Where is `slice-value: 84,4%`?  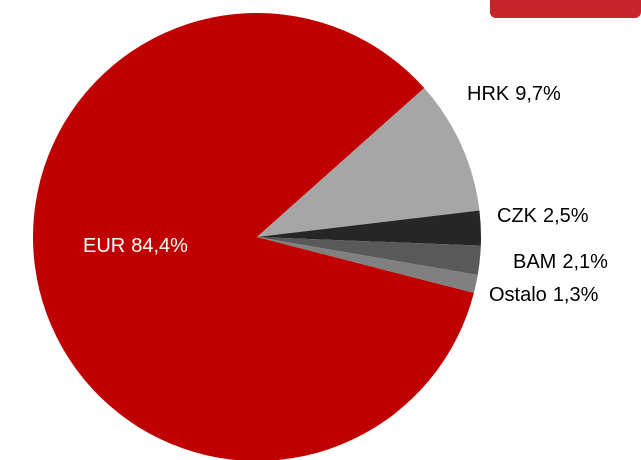 slice-value: 84,4% is located at coordinates (159, 246).